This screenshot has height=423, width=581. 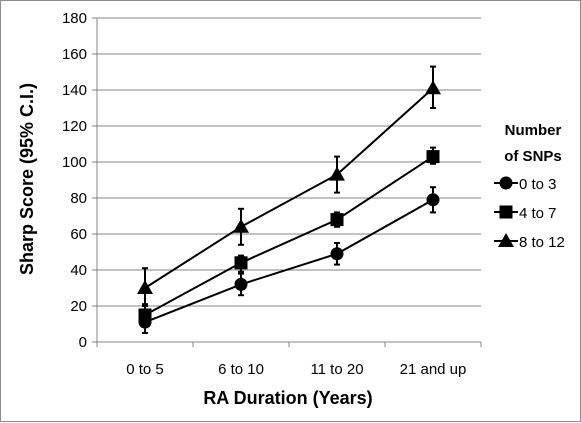 What do you see at coordinates (533, 156) in the screenshot?
I see `legend-title-line-2: of SNPs` at bounding box center [533, 156].